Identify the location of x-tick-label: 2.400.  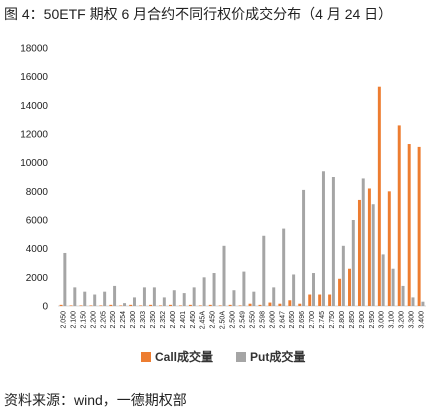
(173, 320).